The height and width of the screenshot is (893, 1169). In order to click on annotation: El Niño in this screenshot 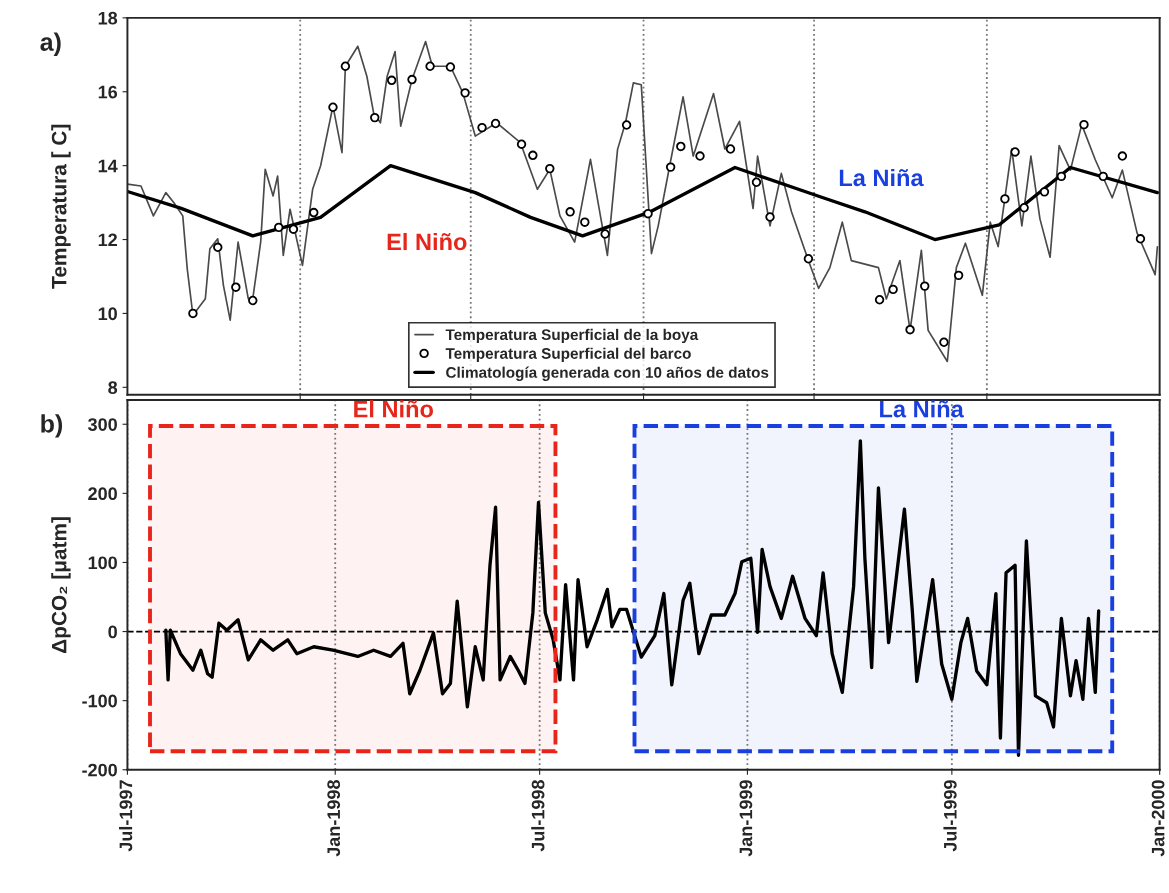, I will do `click(427, 241)`.